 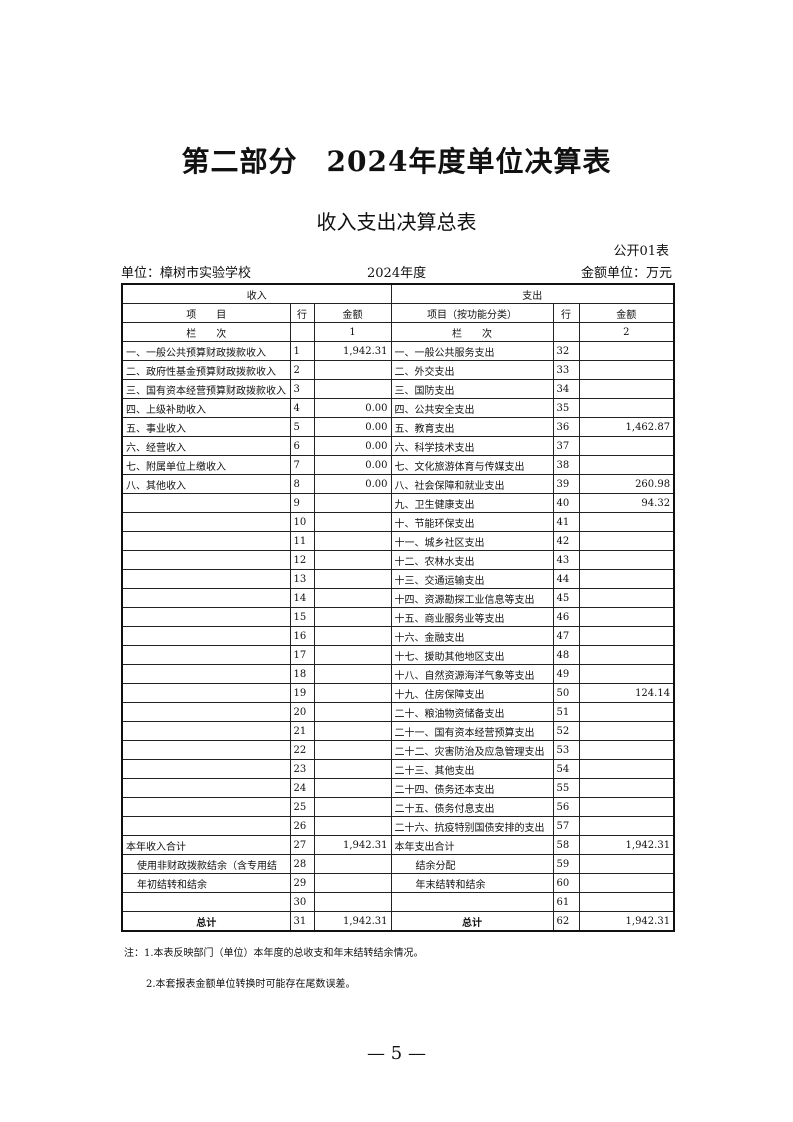 I want to click on page-title: 第二部分 2024年度单位决算表, so click(x=396, y=161).